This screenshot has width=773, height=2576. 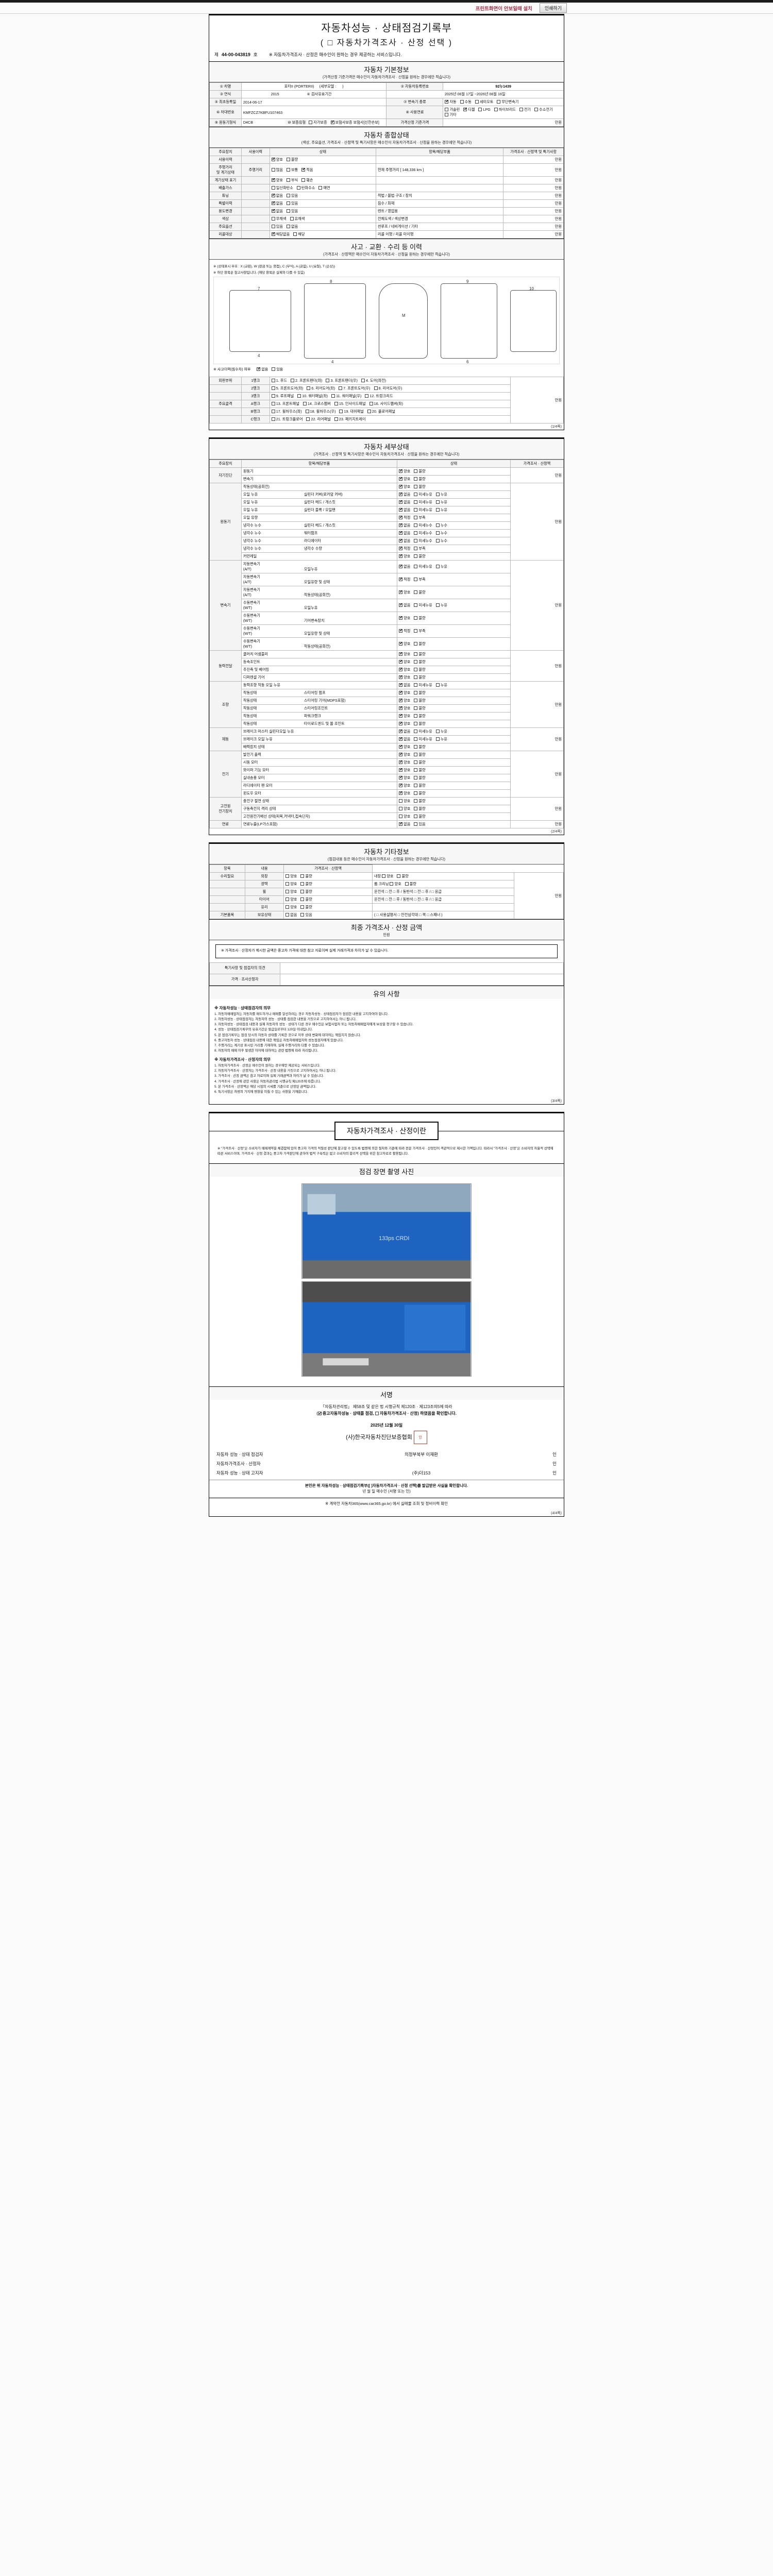 I want to click on detail-3-0-option-0: 양호, so click(x=404, y=654).